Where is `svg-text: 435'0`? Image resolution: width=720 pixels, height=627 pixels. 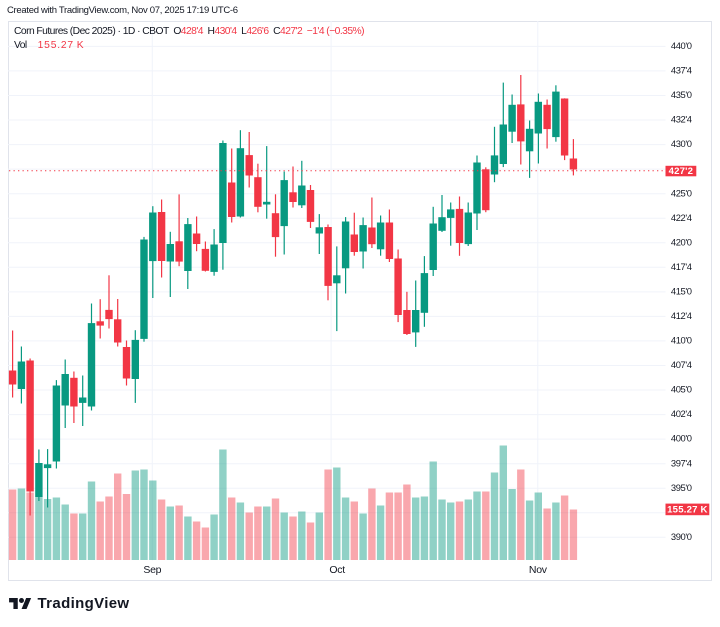
svg-text: 435'0 is located at coordinates (681, 94).